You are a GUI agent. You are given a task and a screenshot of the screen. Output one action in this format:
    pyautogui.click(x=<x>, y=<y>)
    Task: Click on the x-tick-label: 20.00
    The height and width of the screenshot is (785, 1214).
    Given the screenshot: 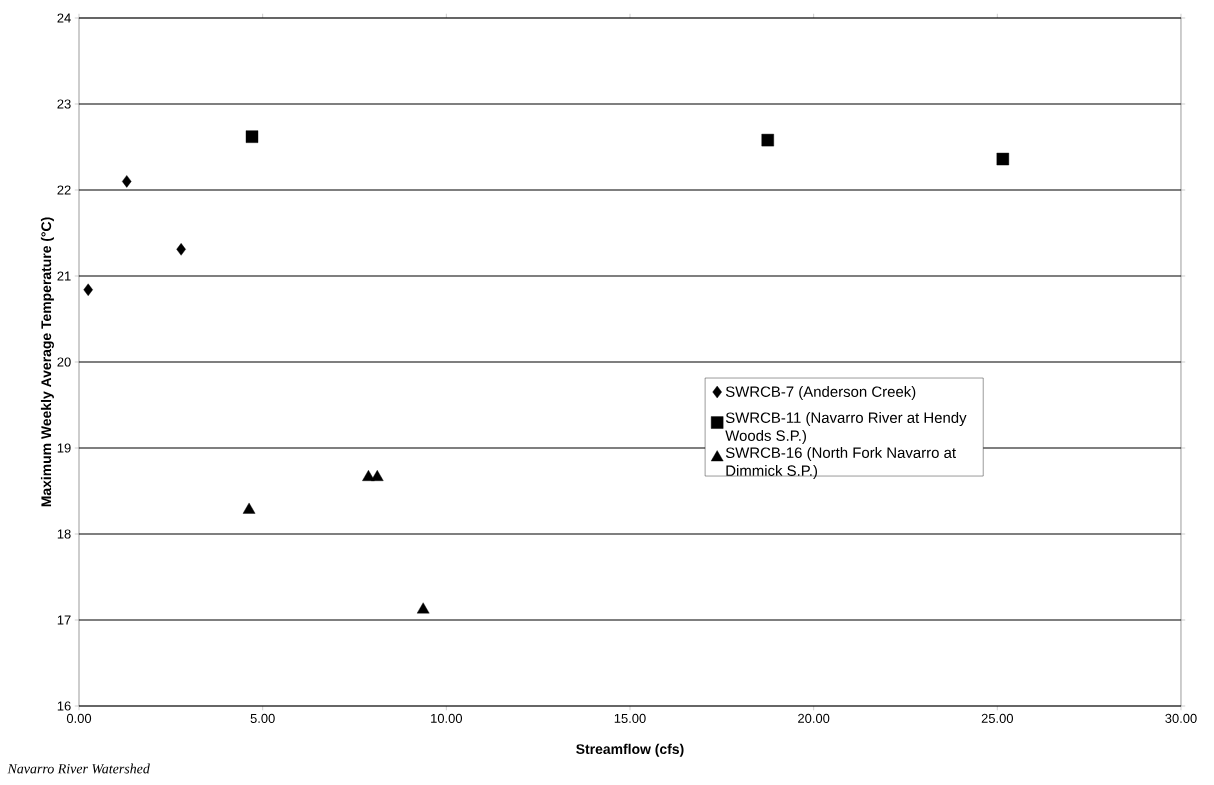 What is the action you would take?
    pyautogui.click(x=814, y=718)
    